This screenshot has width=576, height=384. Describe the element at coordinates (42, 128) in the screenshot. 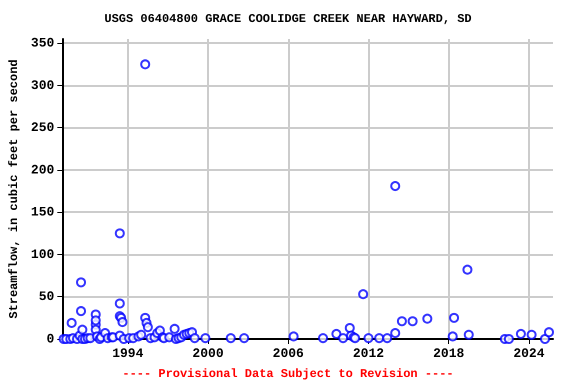

I see `y-tick-label: 250` at that location.